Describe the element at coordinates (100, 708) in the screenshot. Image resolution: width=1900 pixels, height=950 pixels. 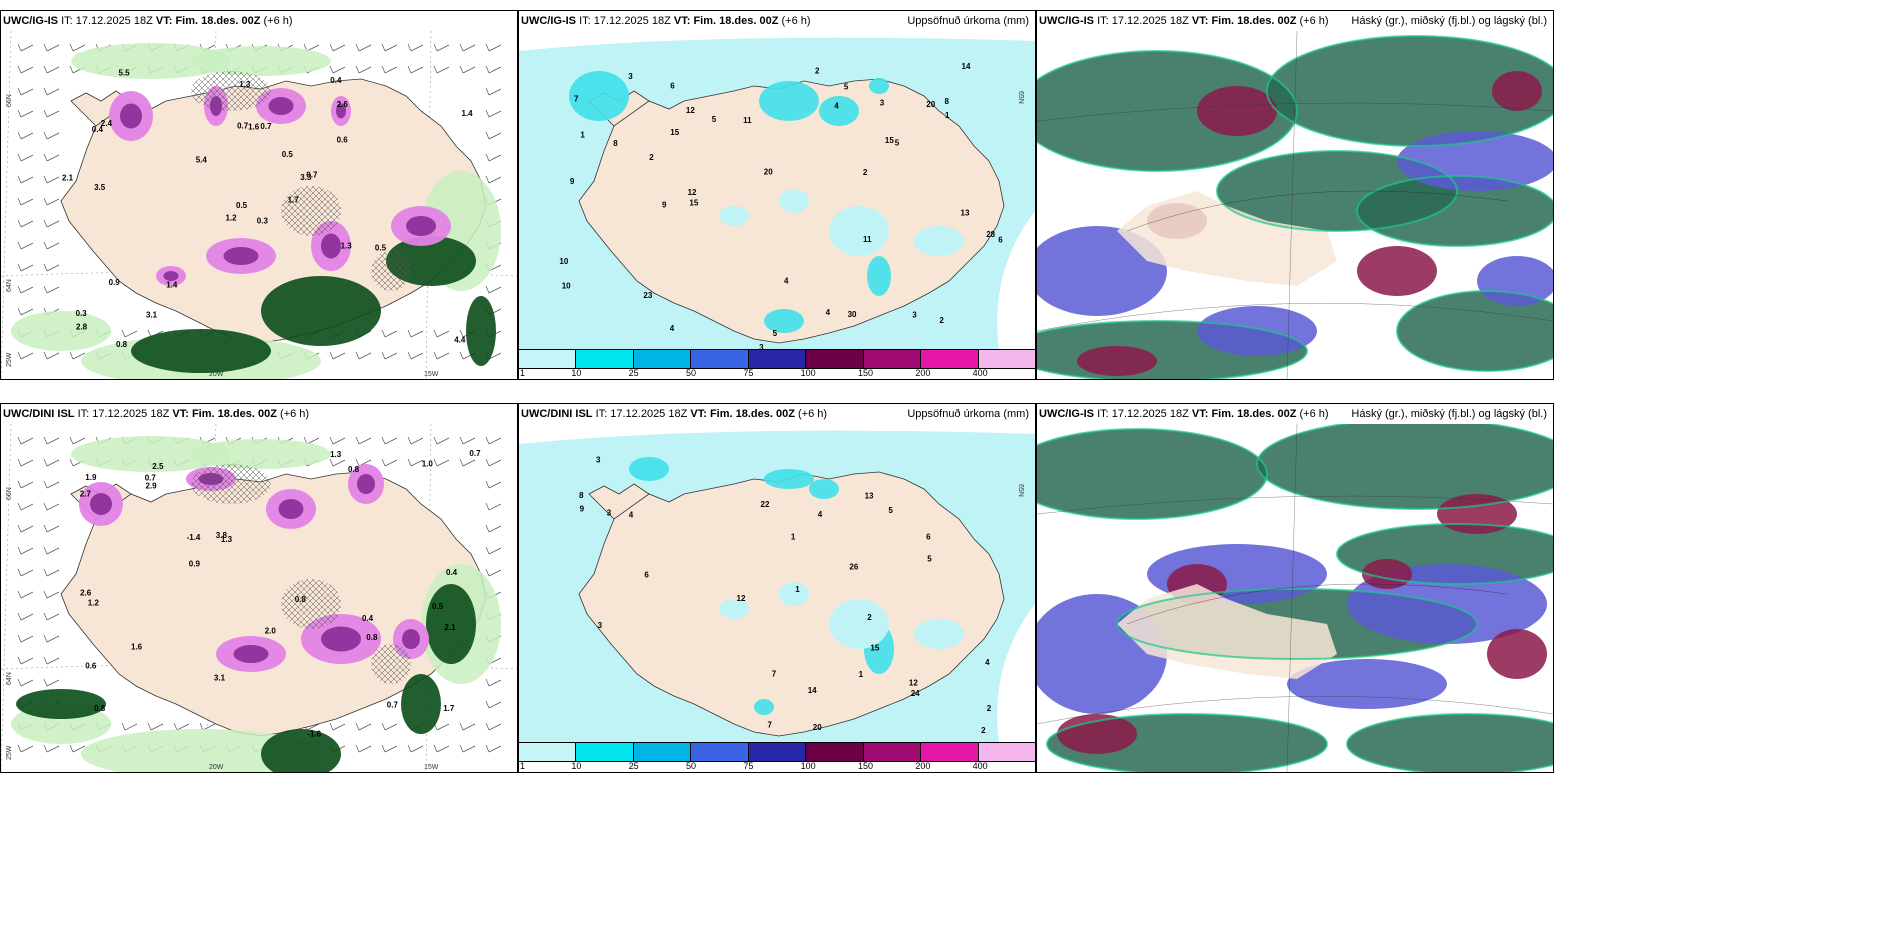
I see `value-label: 0.8` at that location.